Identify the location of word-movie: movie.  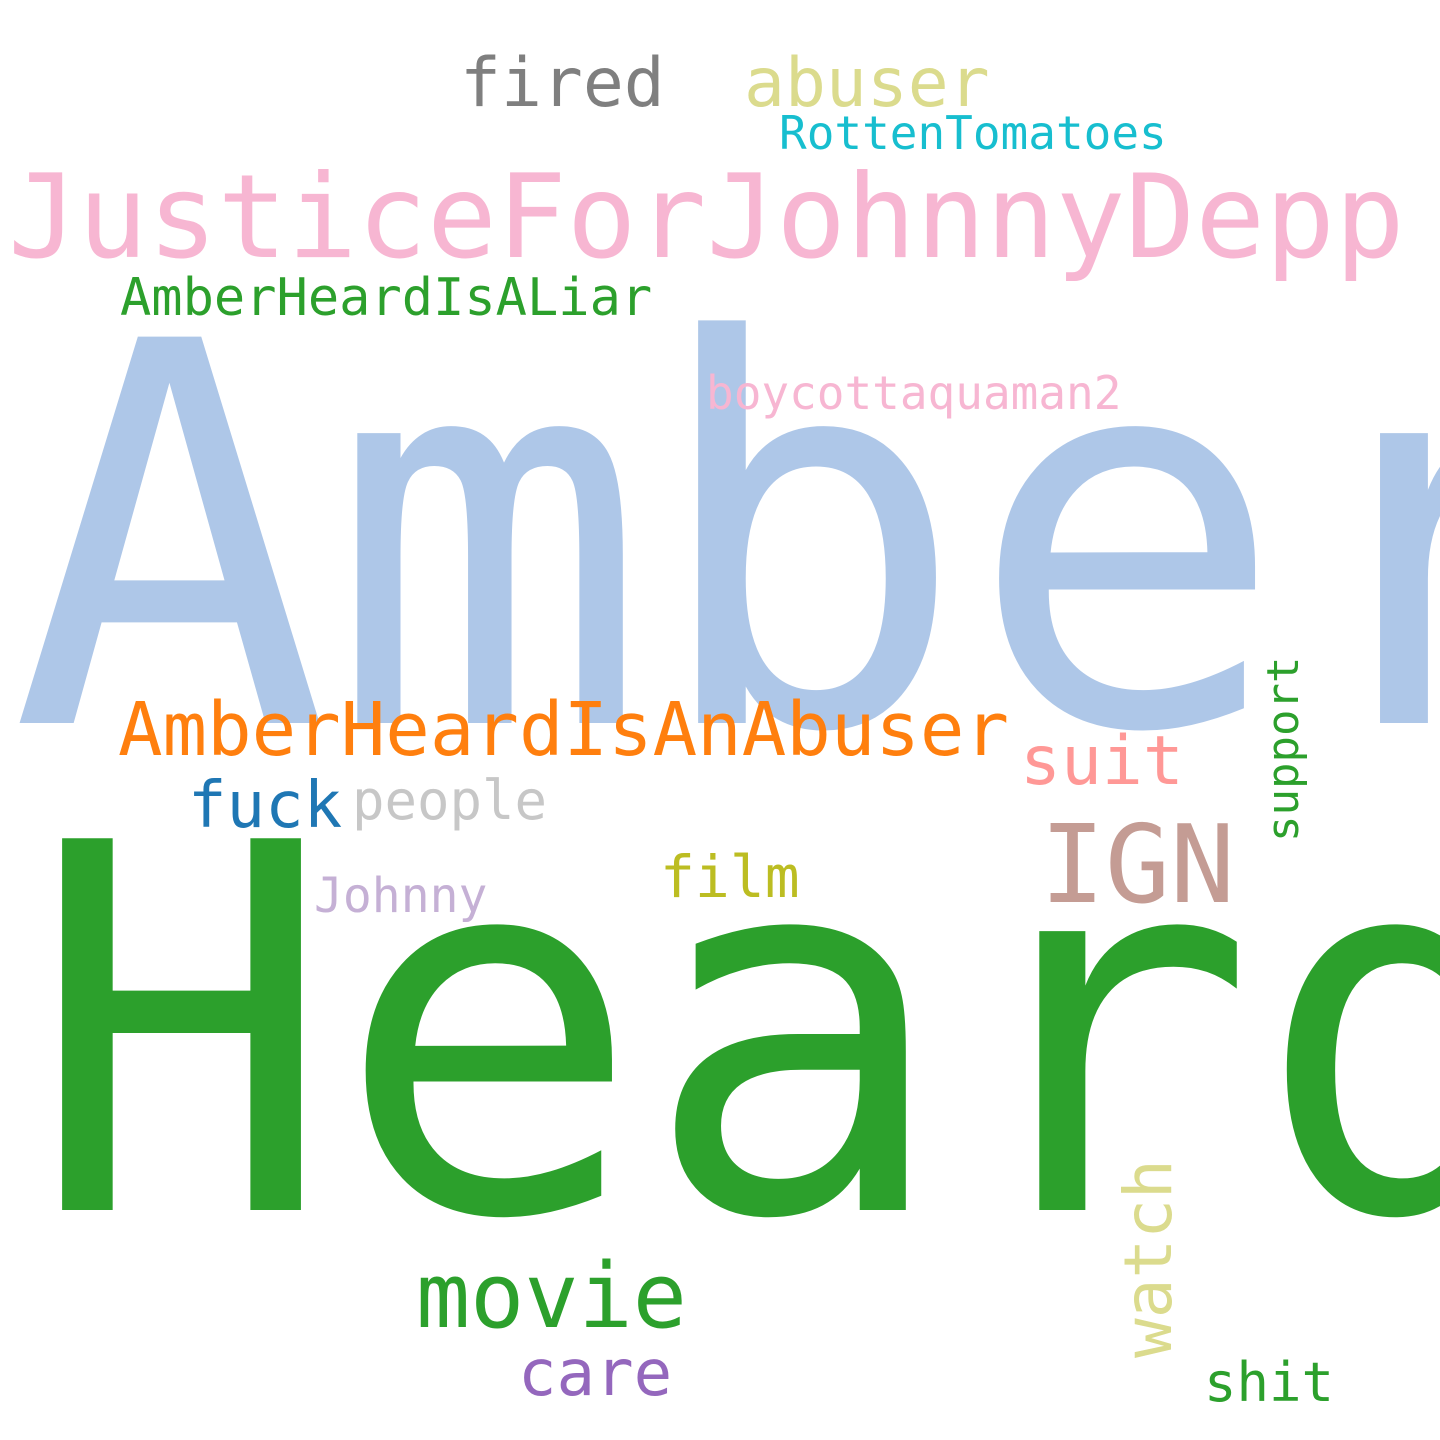
(551, 1296).